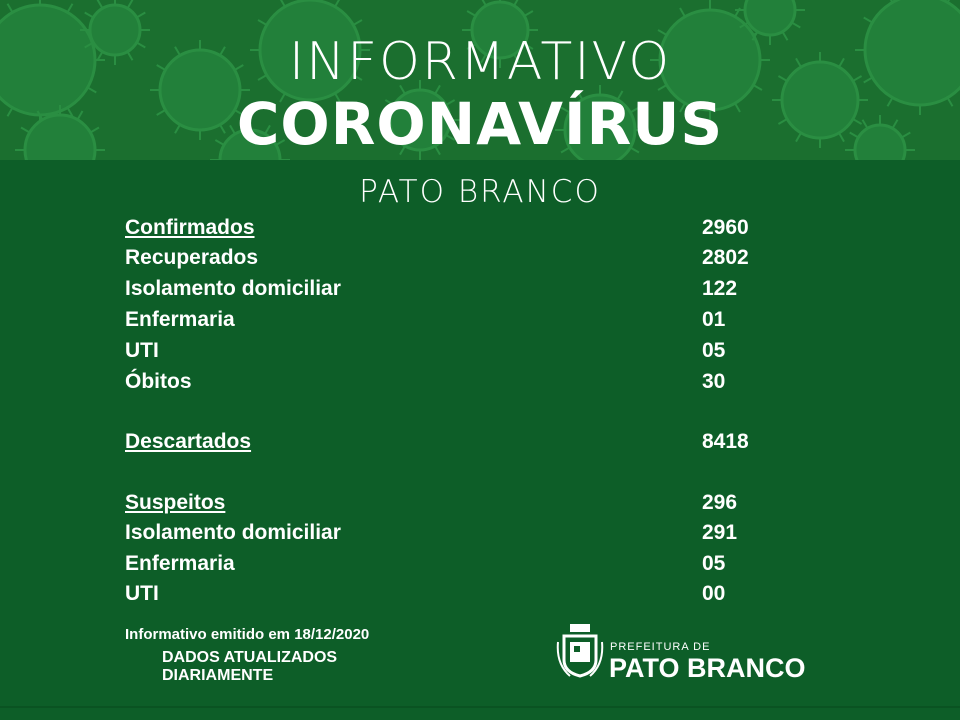  I want to click on stat-row: Isolamento domiciliar 122, so click(475, 292).